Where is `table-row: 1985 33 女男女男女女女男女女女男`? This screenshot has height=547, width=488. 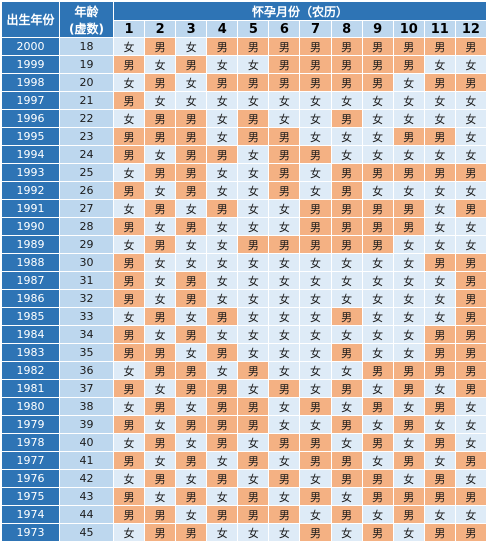 table-row: 1985 33 女男女男女女女男女女女男 is located at coordinates (244, 316).